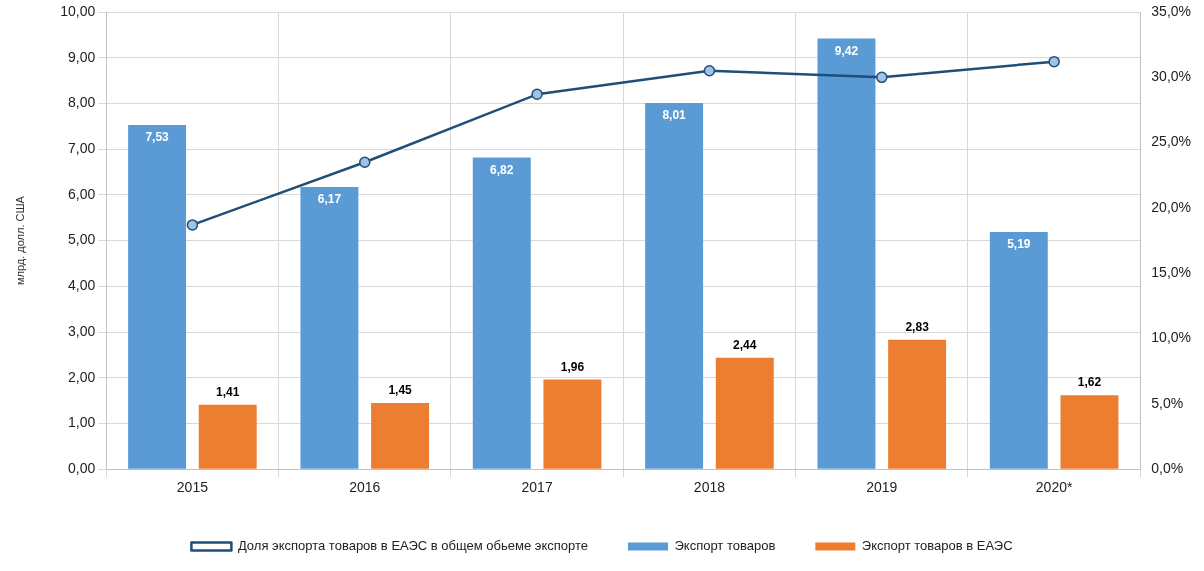 This screenshot has width=1204, height=571. I want to click on data-label: 6,17, so click(329, 199).